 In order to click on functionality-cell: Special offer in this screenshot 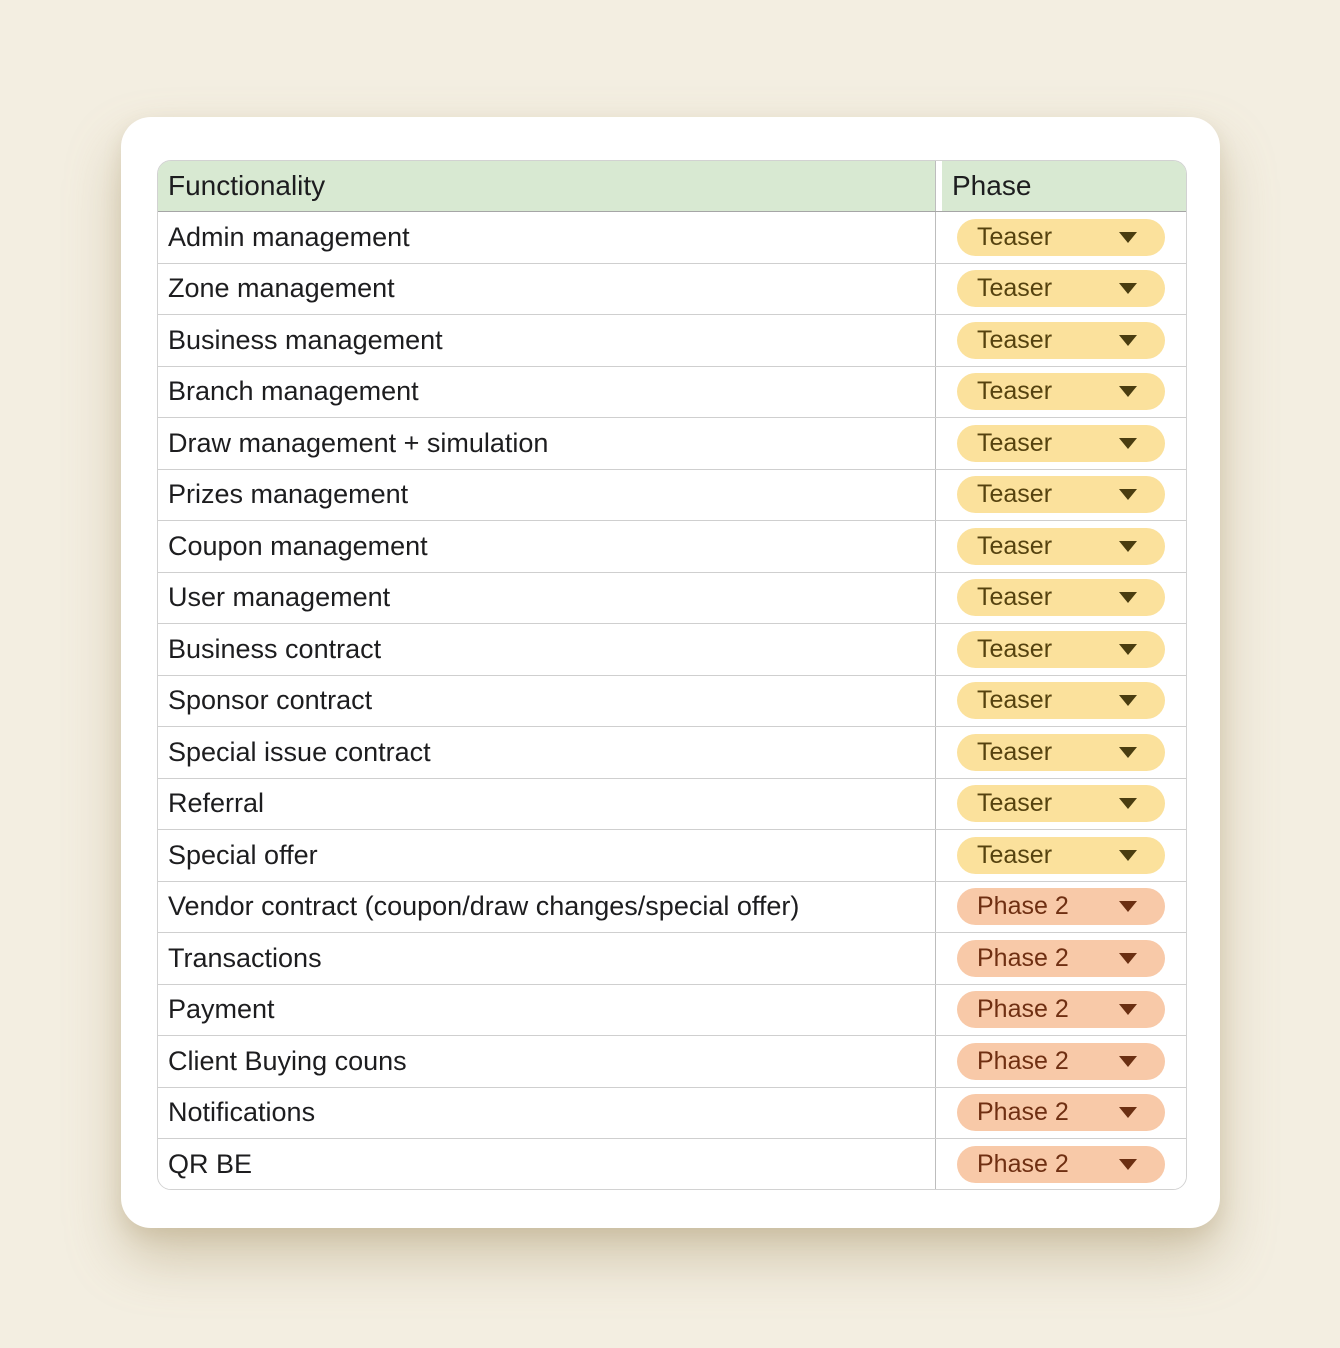, I will do `click(547, 855)`.